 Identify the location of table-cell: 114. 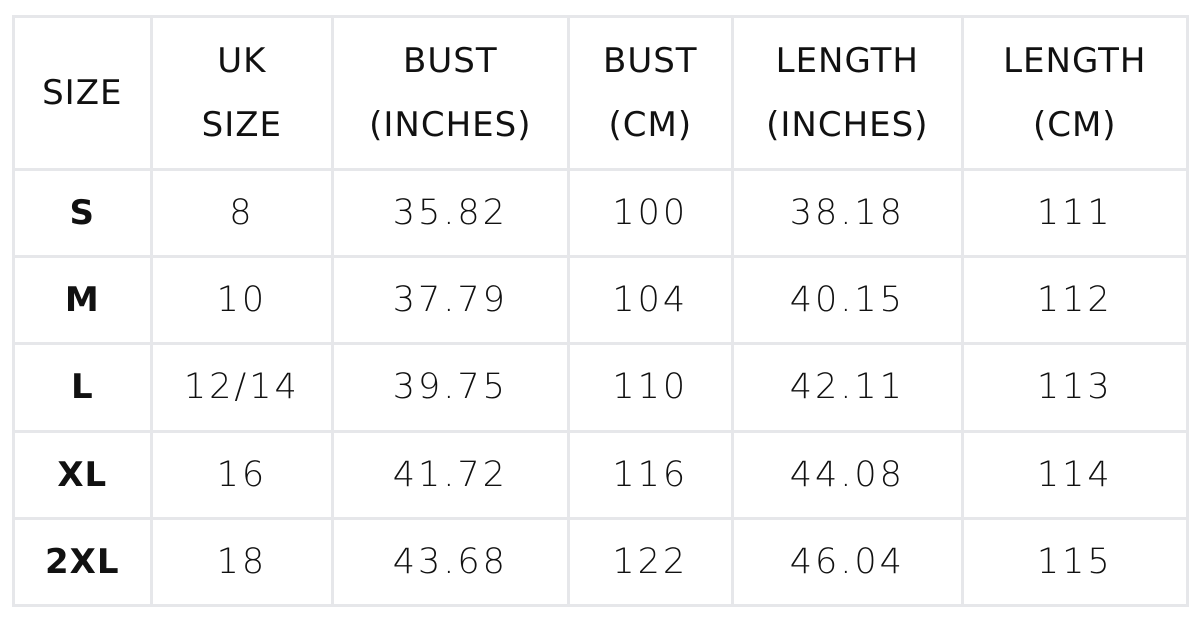
(1075, 474).